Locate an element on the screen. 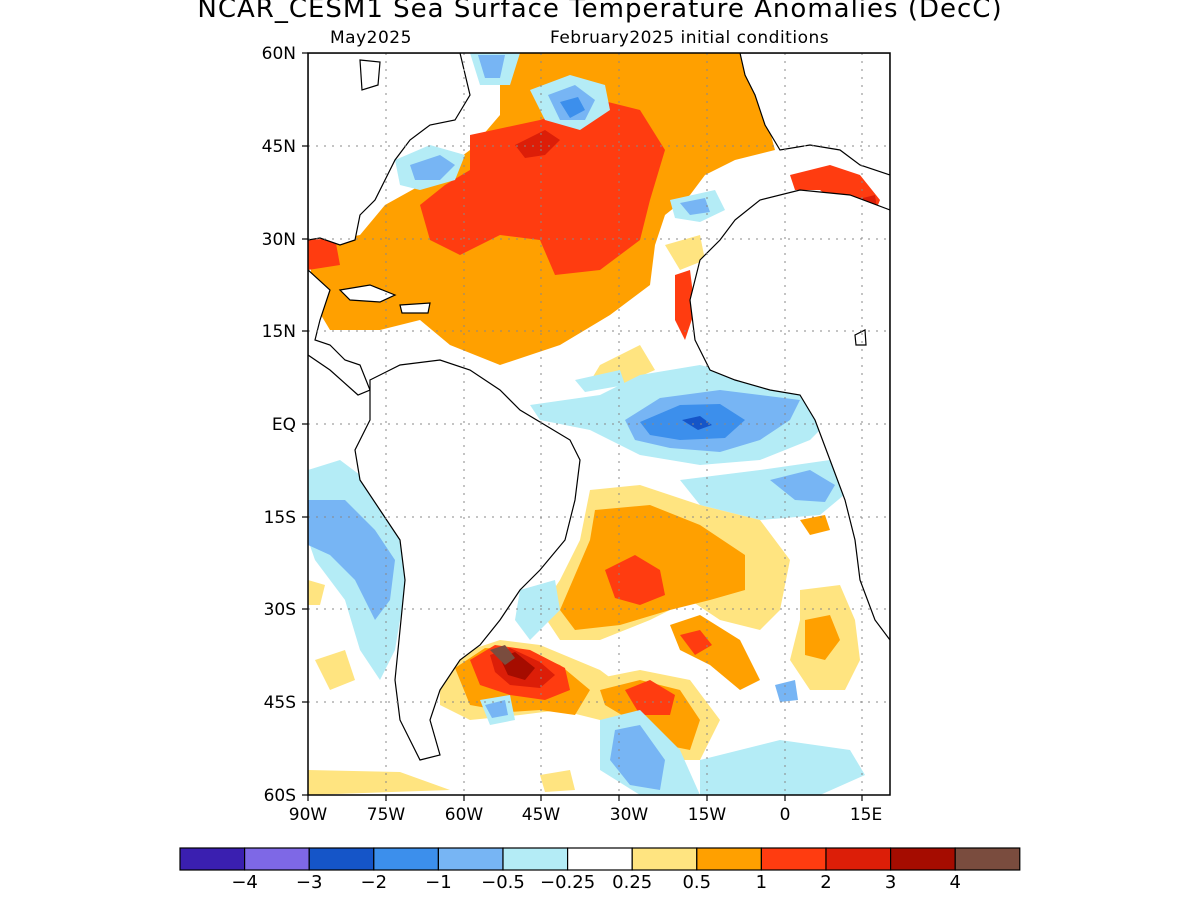 The height and width of the screenshot is (900, 1200). latitude-labels: 60N 45N 30N 15N EQ 15S 30S 45S 60S is located at coordinates (279, 425).